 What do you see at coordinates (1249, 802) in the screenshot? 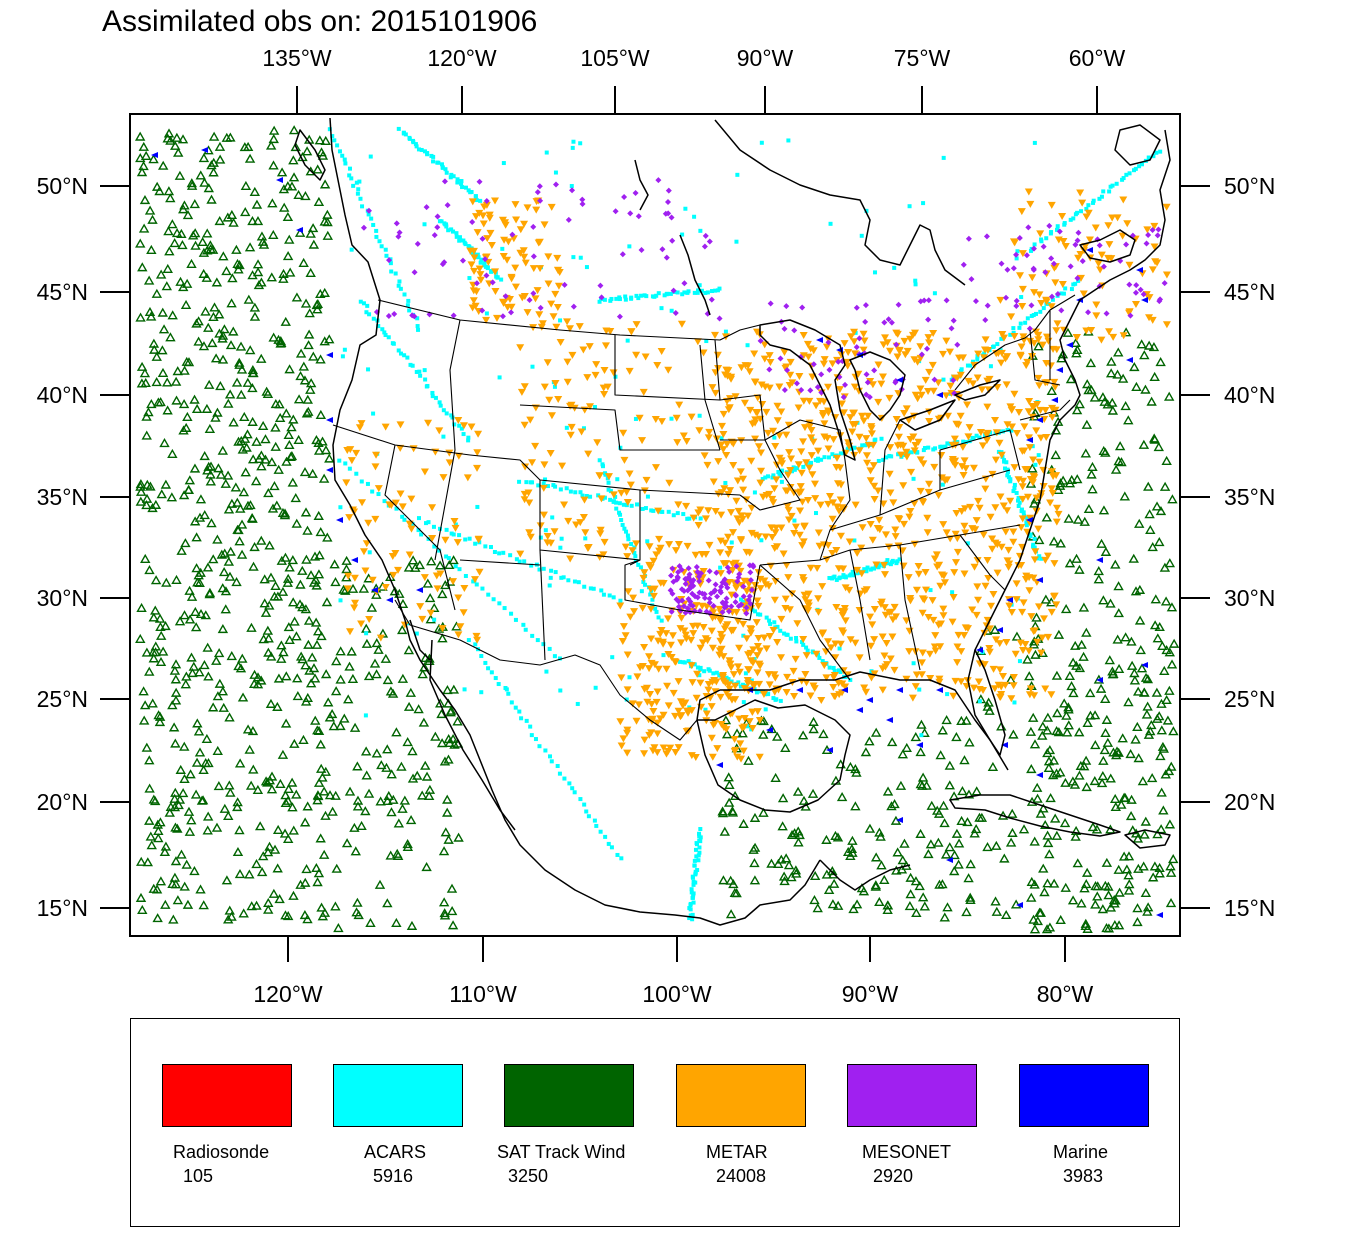
I see `right-lat-label: 20°N` at bounding box center [1249, 802].